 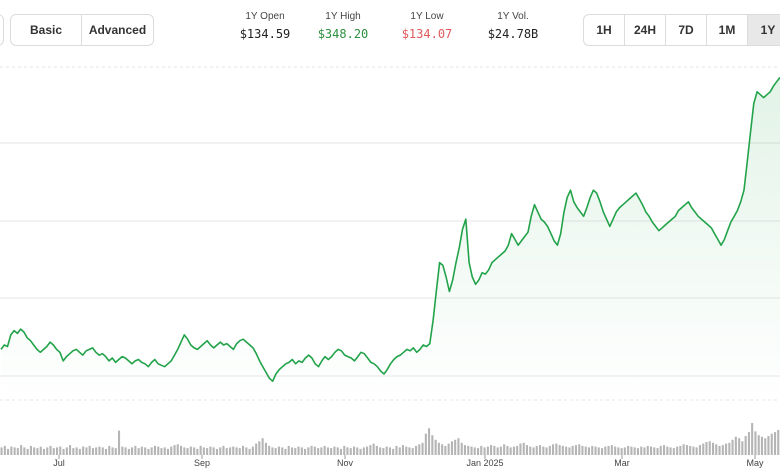 I want to click on stat-low-value: $134.07, so click(x=427, y=34).